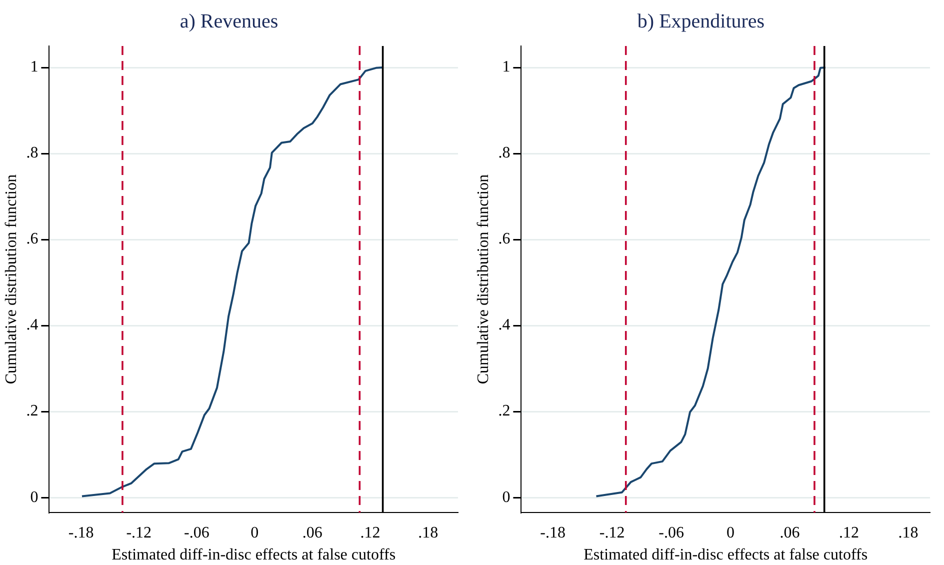  Describe the element at coordinates (701, 21) in the screenshot. I see `chart-title: b) Expenditures` at that location.